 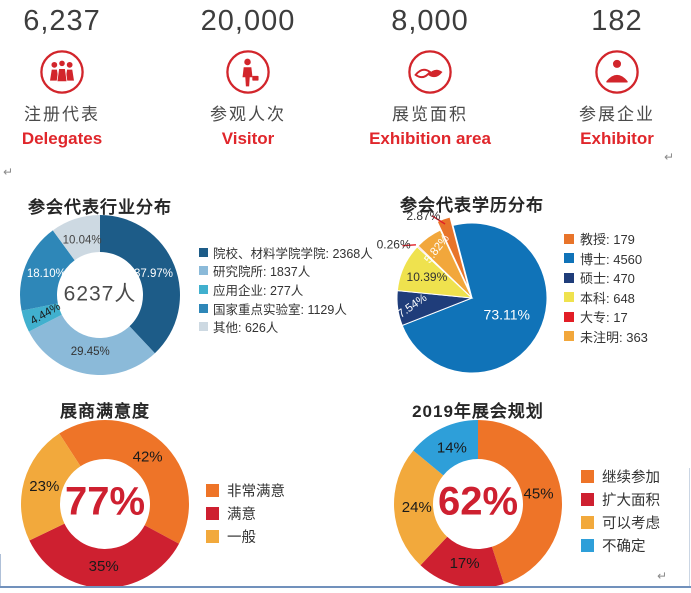 I want to click on delegates-group-icon, so click(x=62, y=72).